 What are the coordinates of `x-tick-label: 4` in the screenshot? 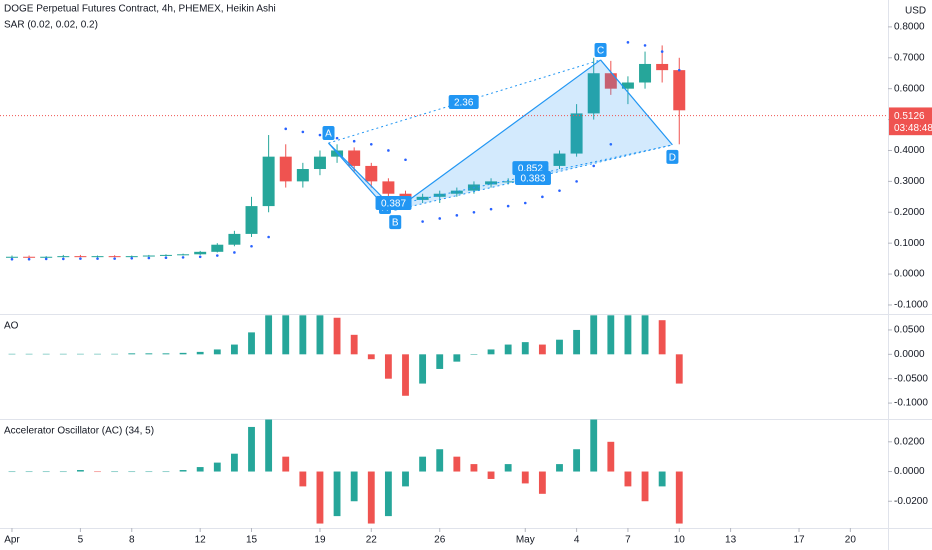 It's located at (577, 540).